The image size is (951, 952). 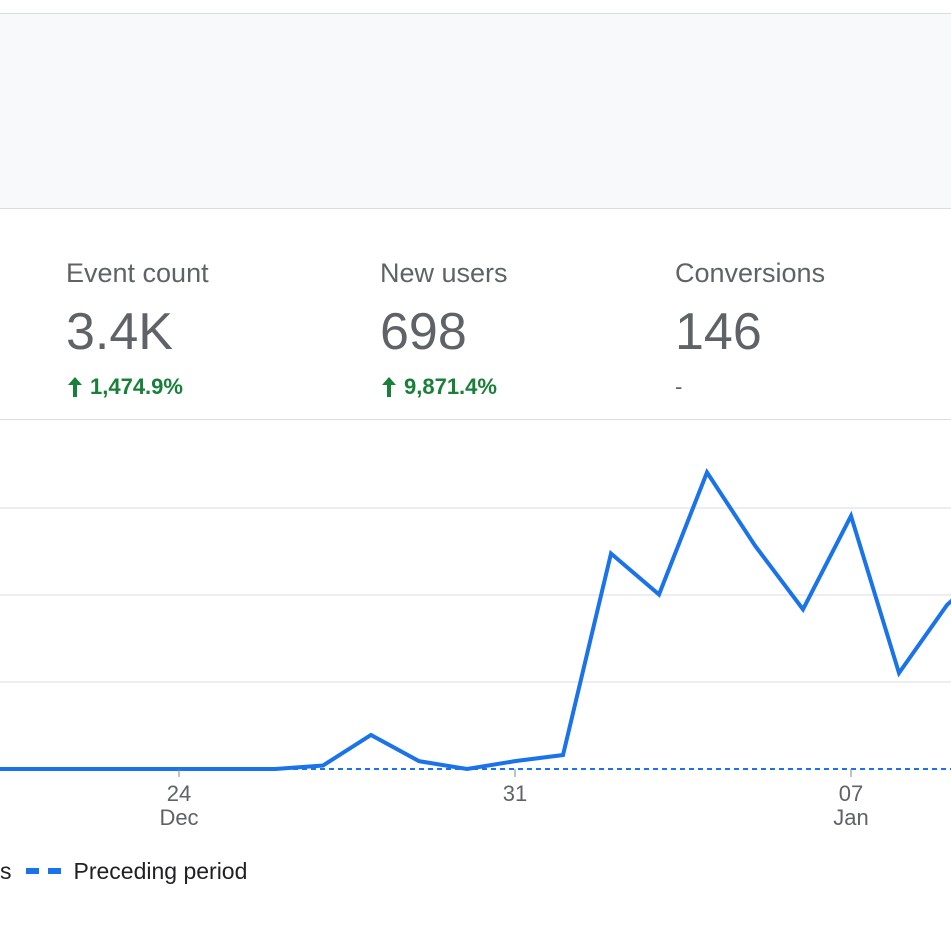 I want to click on chart-legend: s Preceding period, so click(x=123, y=871).